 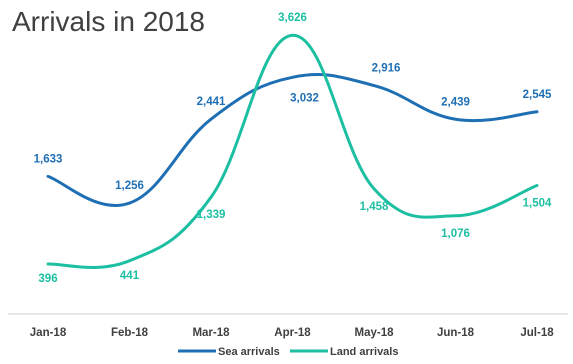 What do you see at coordinates (47, 279) in the screenshot?
I see `data-label: 396` at bounding box center [47, 279].